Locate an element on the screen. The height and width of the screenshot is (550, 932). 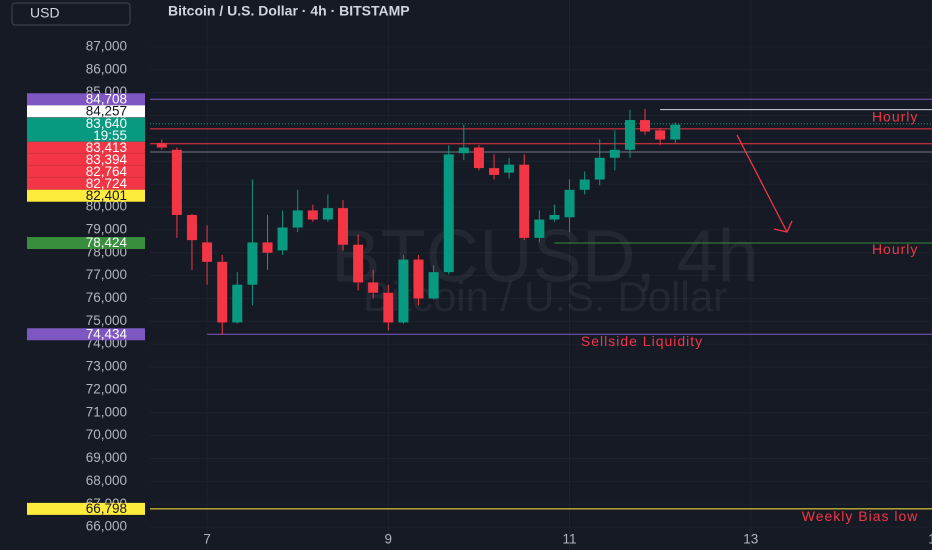
watermark-name: Bitcoin / U.S. Dollar is located at coordinates (545, 296).